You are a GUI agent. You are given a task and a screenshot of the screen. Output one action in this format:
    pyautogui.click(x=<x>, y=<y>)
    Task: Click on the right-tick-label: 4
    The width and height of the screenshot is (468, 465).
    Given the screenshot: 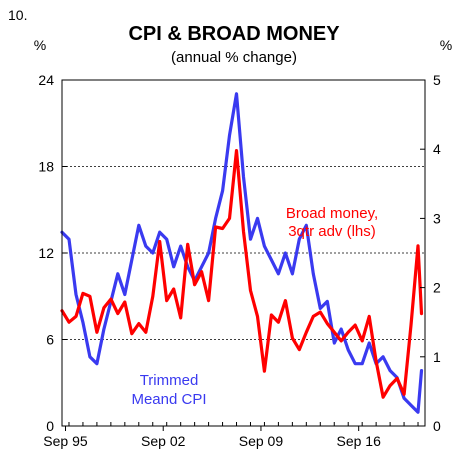 What is the action you would take?
    pyautogui.click(x=437, y=149)
    